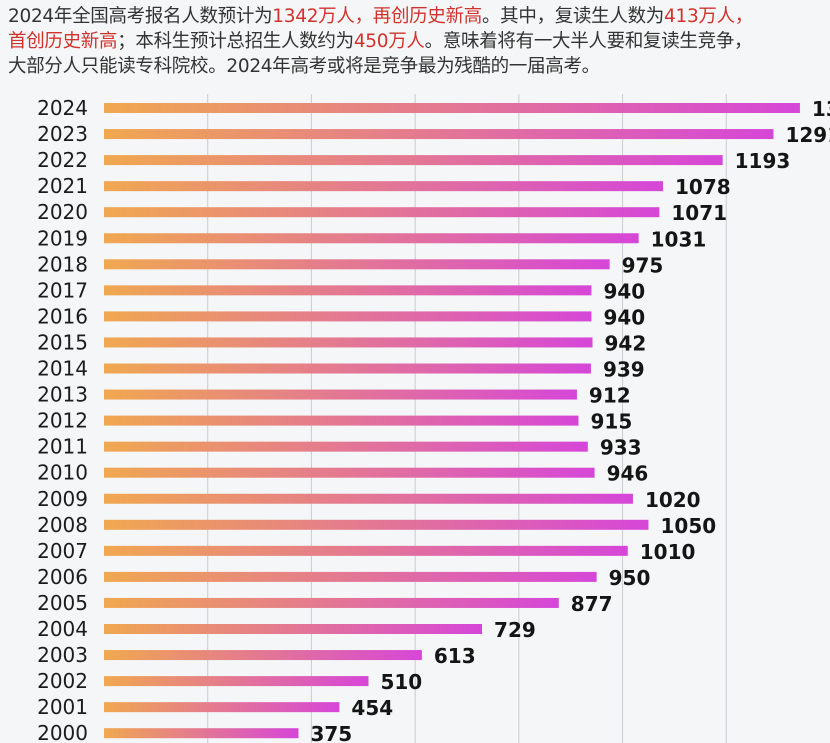 This screenshot has height=743, width=830. I want to click on value-label: 975, so click(643, 265).